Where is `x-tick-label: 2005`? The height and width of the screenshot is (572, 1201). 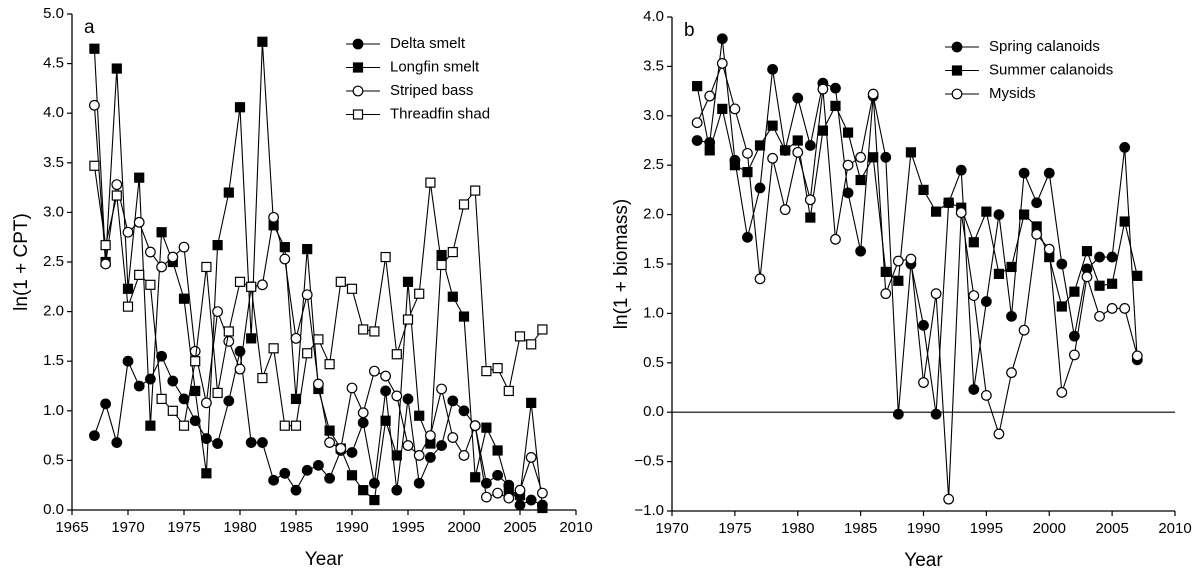
x-tick-label: 2005 is located at coordinates (519, 527).